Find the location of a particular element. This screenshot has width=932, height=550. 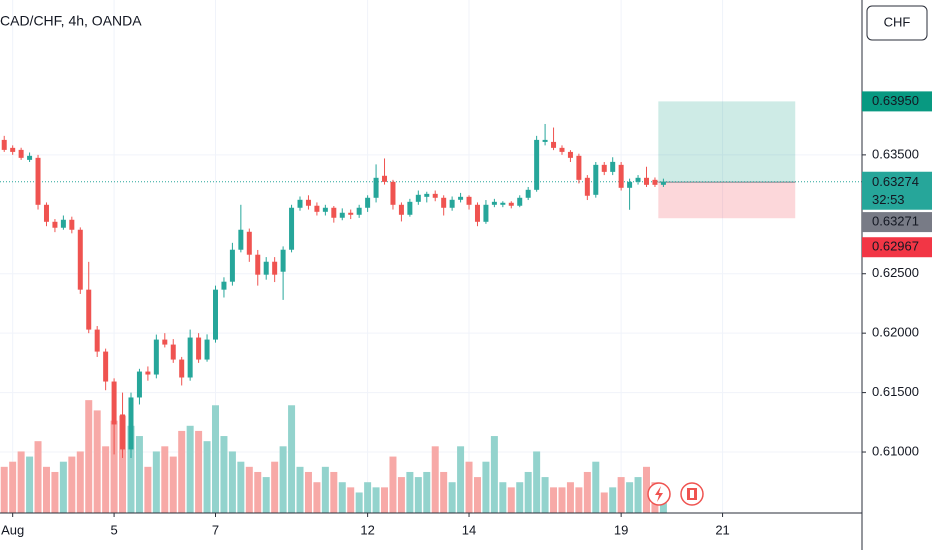

price-label: 0.63271 is located at coordinates (895, 221).